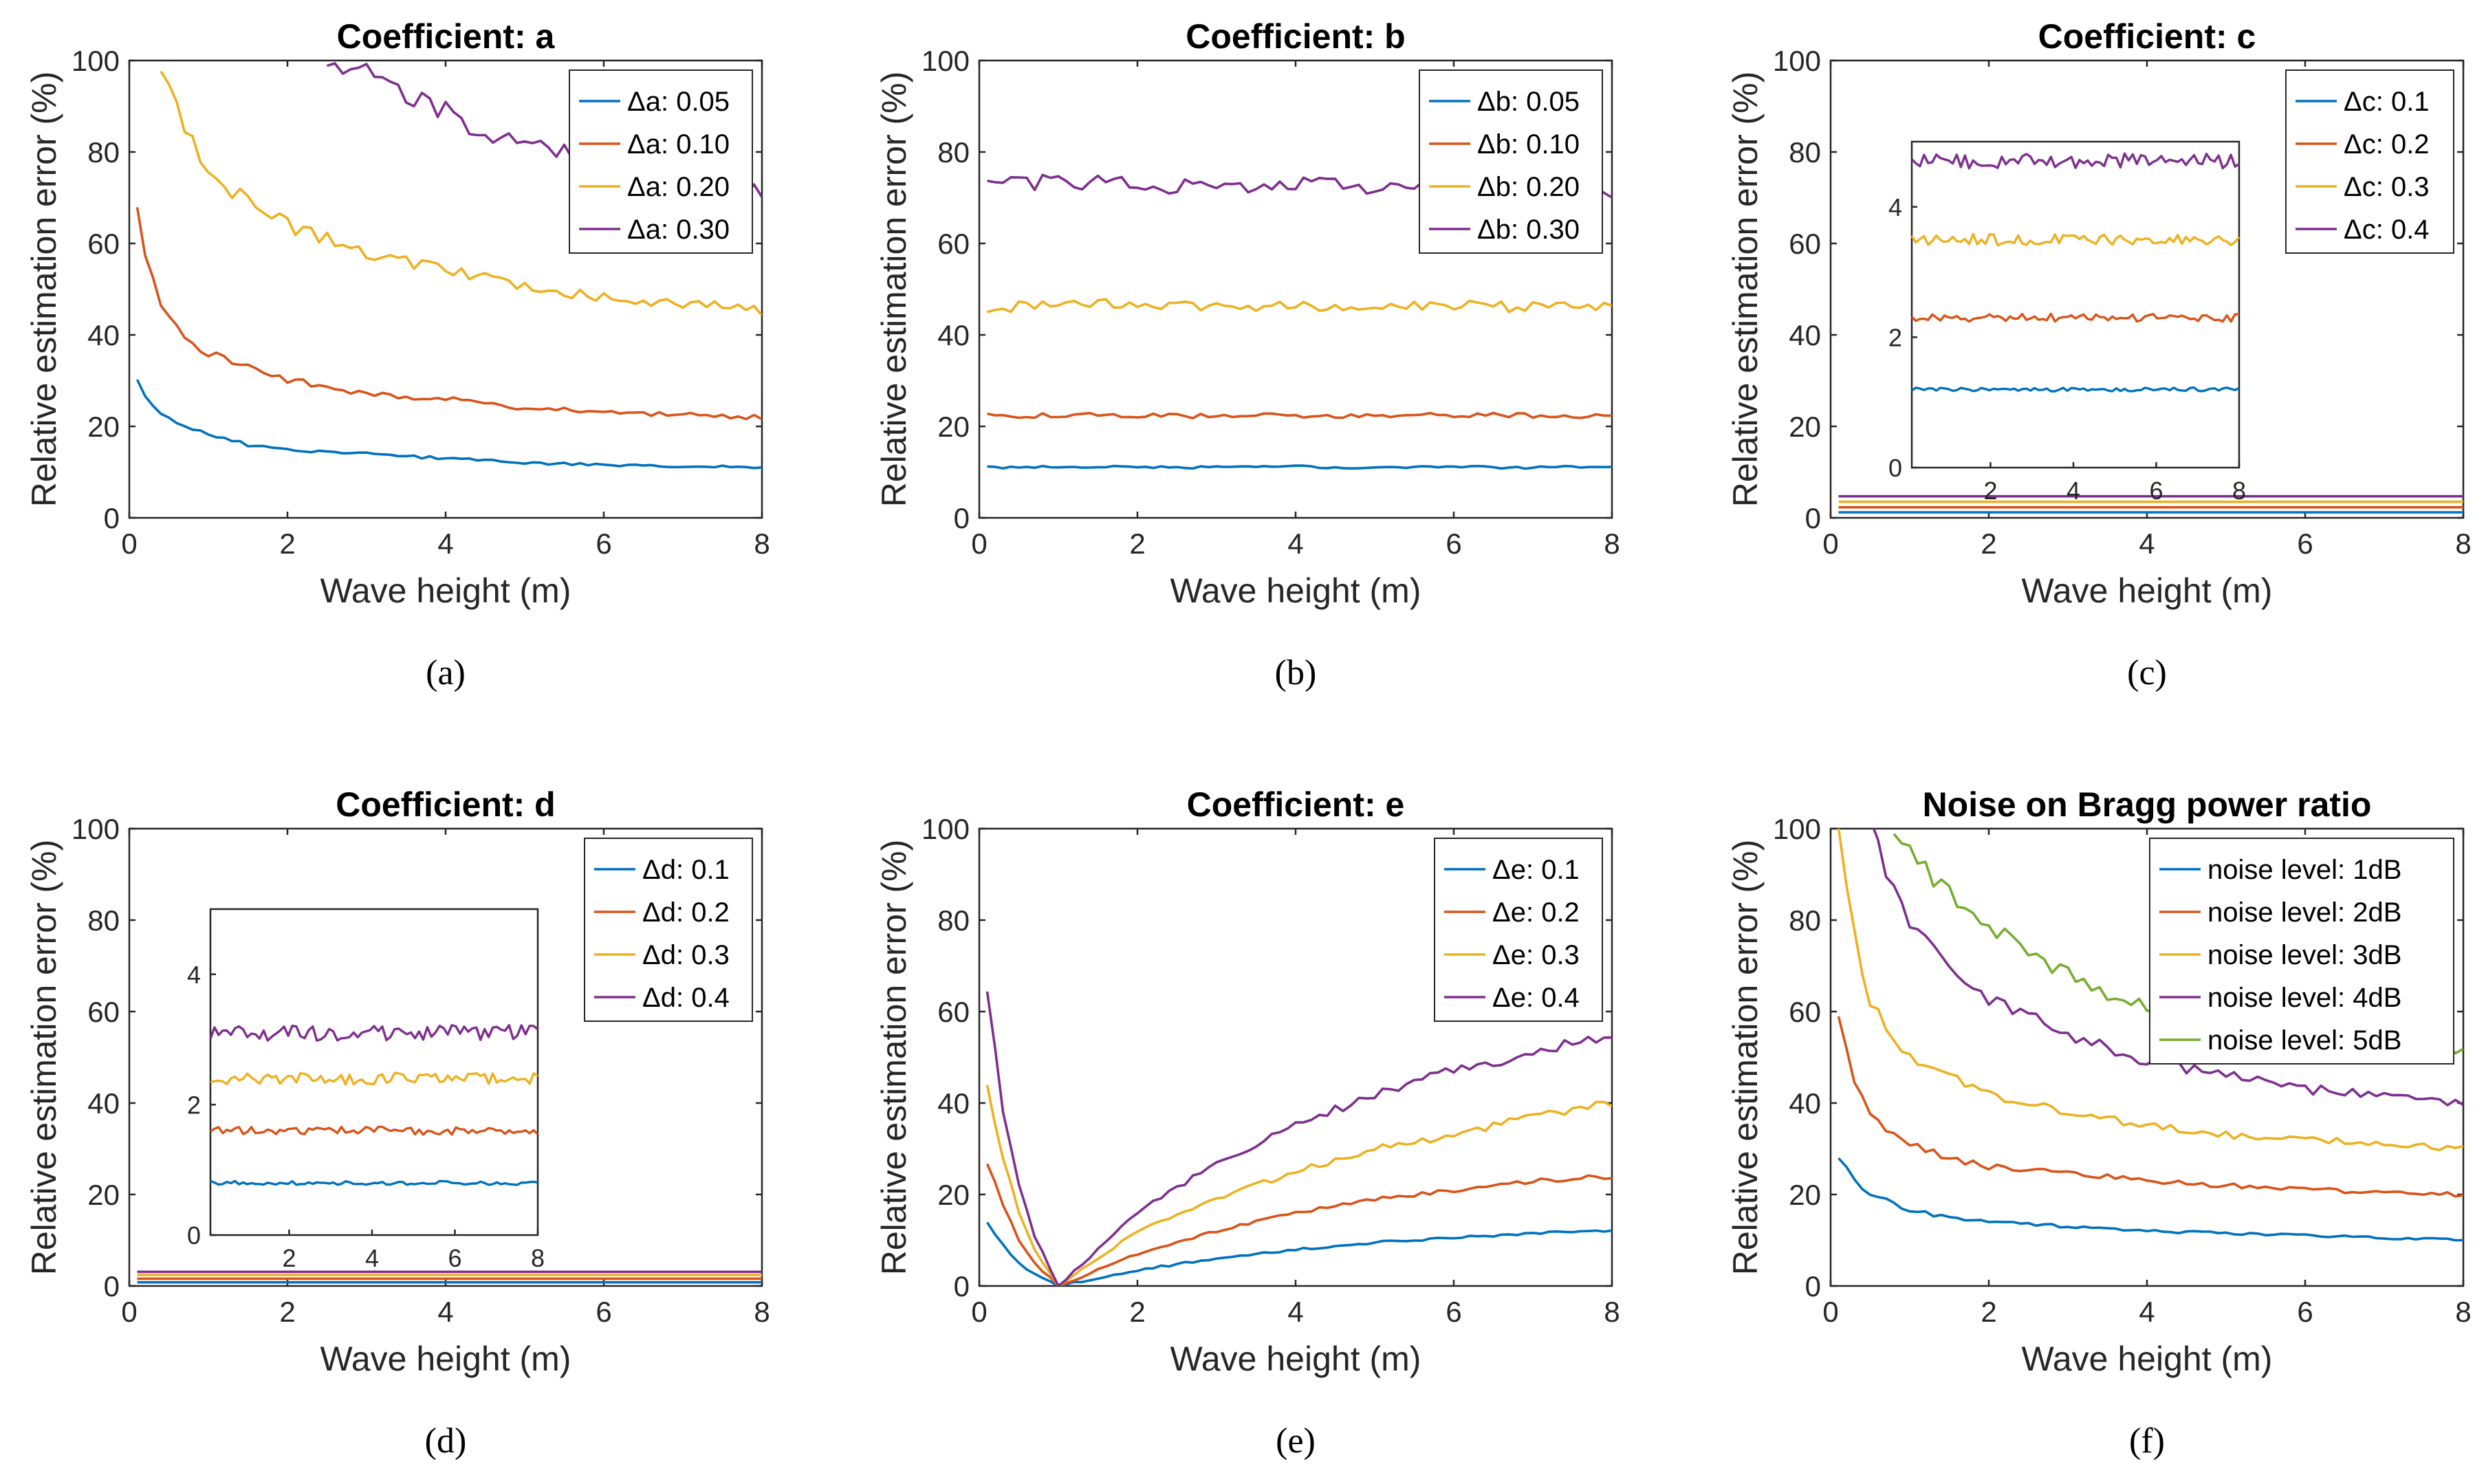  What do you see at coordinates (2387, 102) in the screenshot?
I see `legend-label: Δc: 0.1` at bounding box center [2387, 102].